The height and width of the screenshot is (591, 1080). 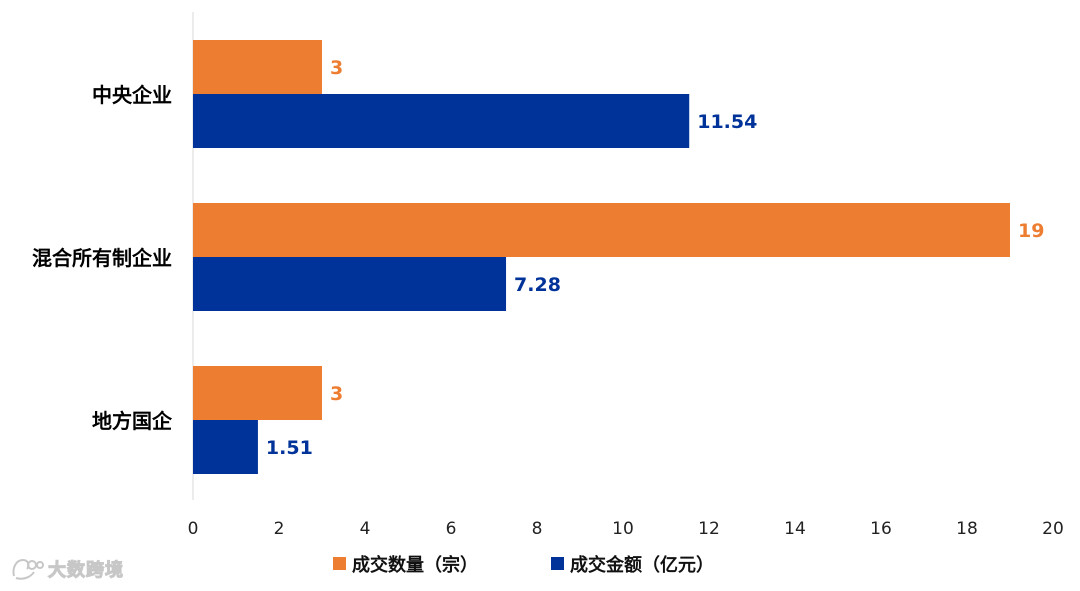 I want to click on data-label-amount-mixed: 7.28, so click(x=537, y=285).